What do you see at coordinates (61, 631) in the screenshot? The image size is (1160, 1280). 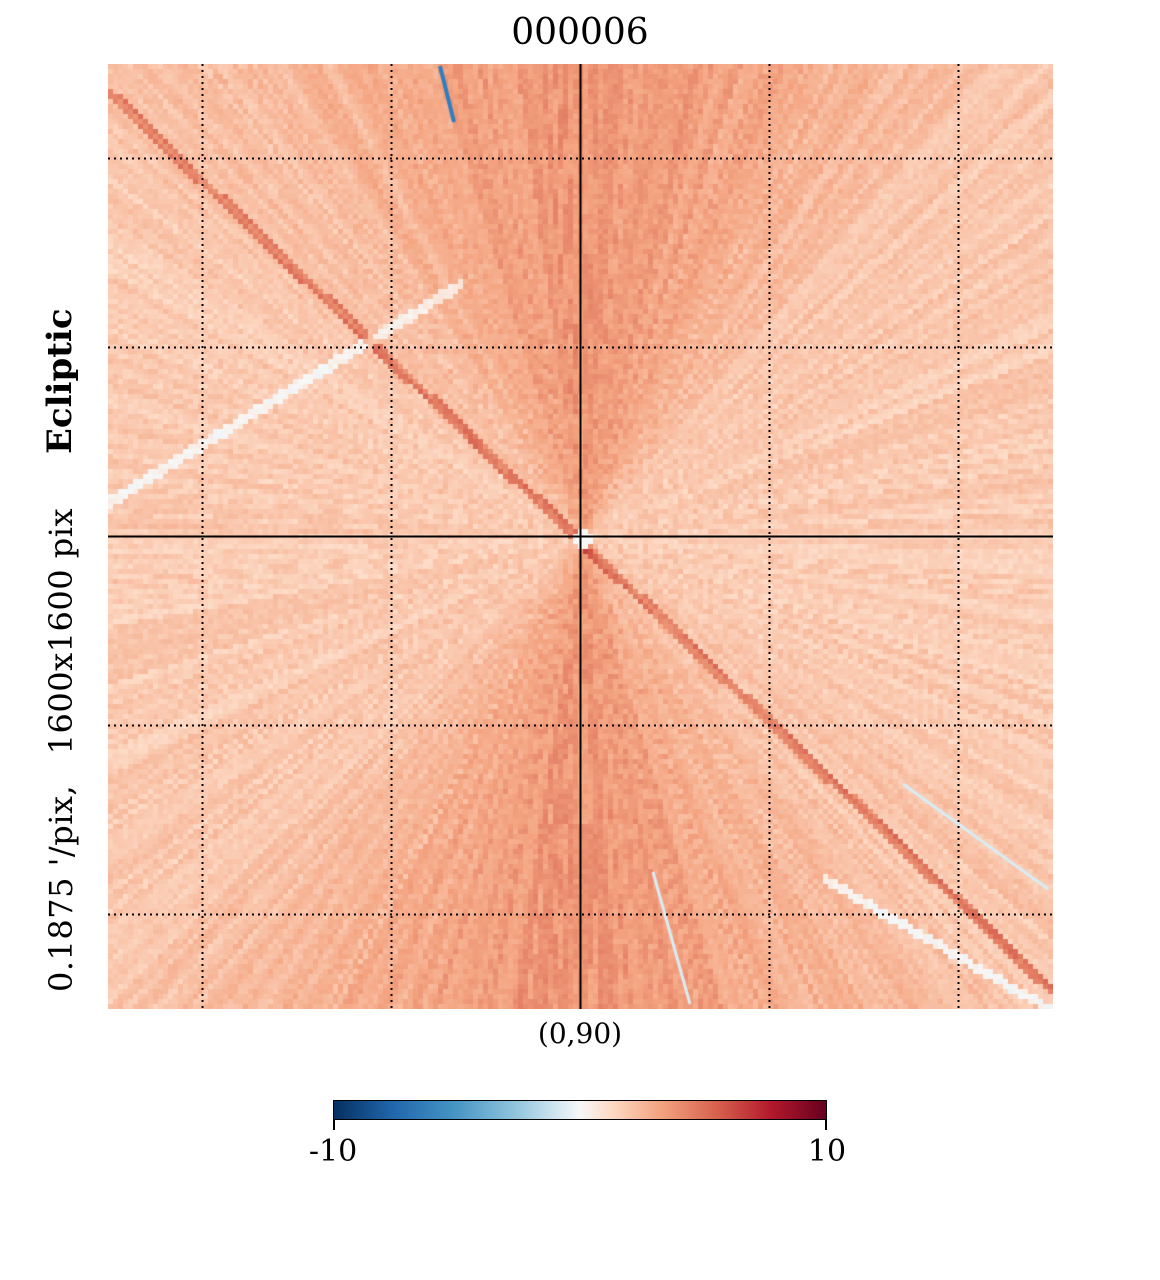 I see `size-text: 1600x1600 pix` at bounding box center [61, 631].